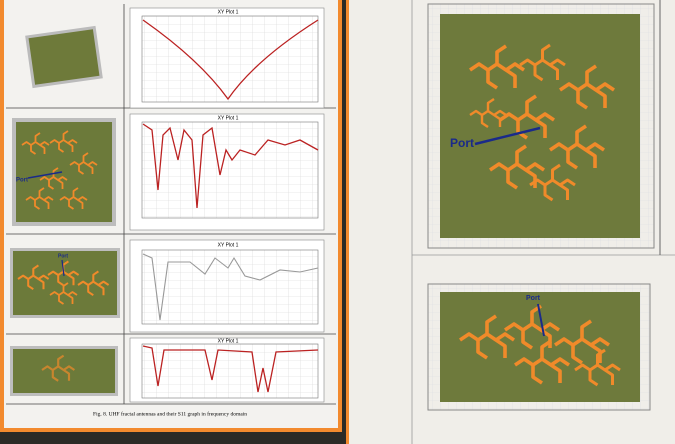  Describe the element at coordinates (347, 222) in the screenshot. I see `frame` at that location.